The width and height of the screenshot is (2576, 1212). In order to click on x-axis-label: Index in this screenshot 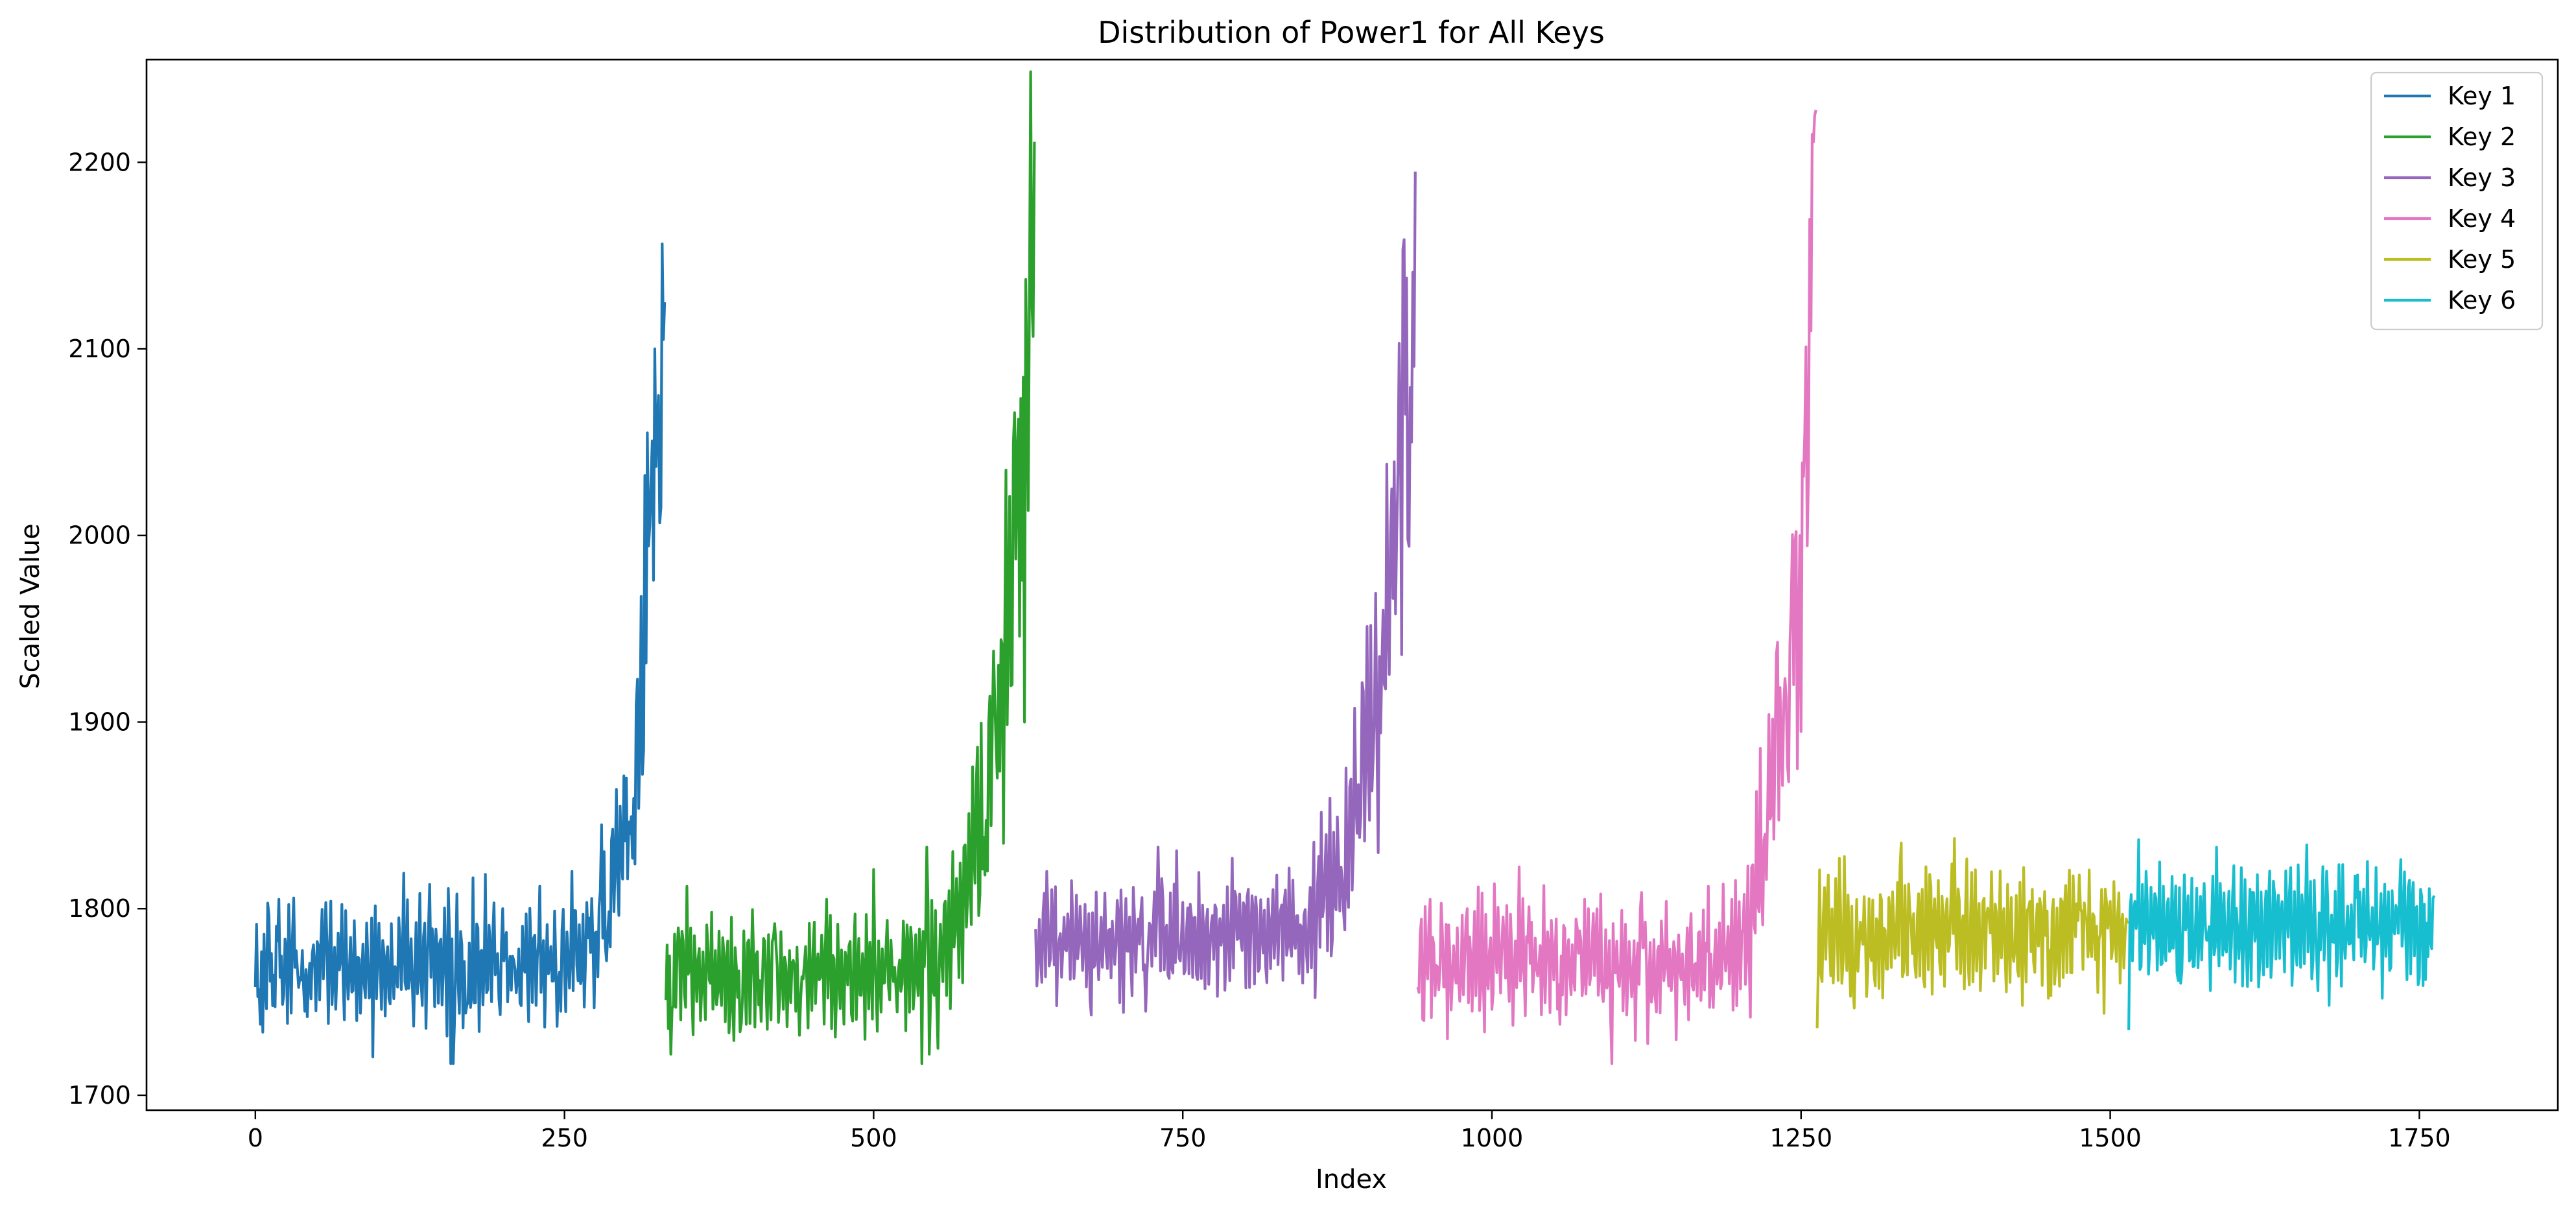, I will do `click(1351, 1179)`.